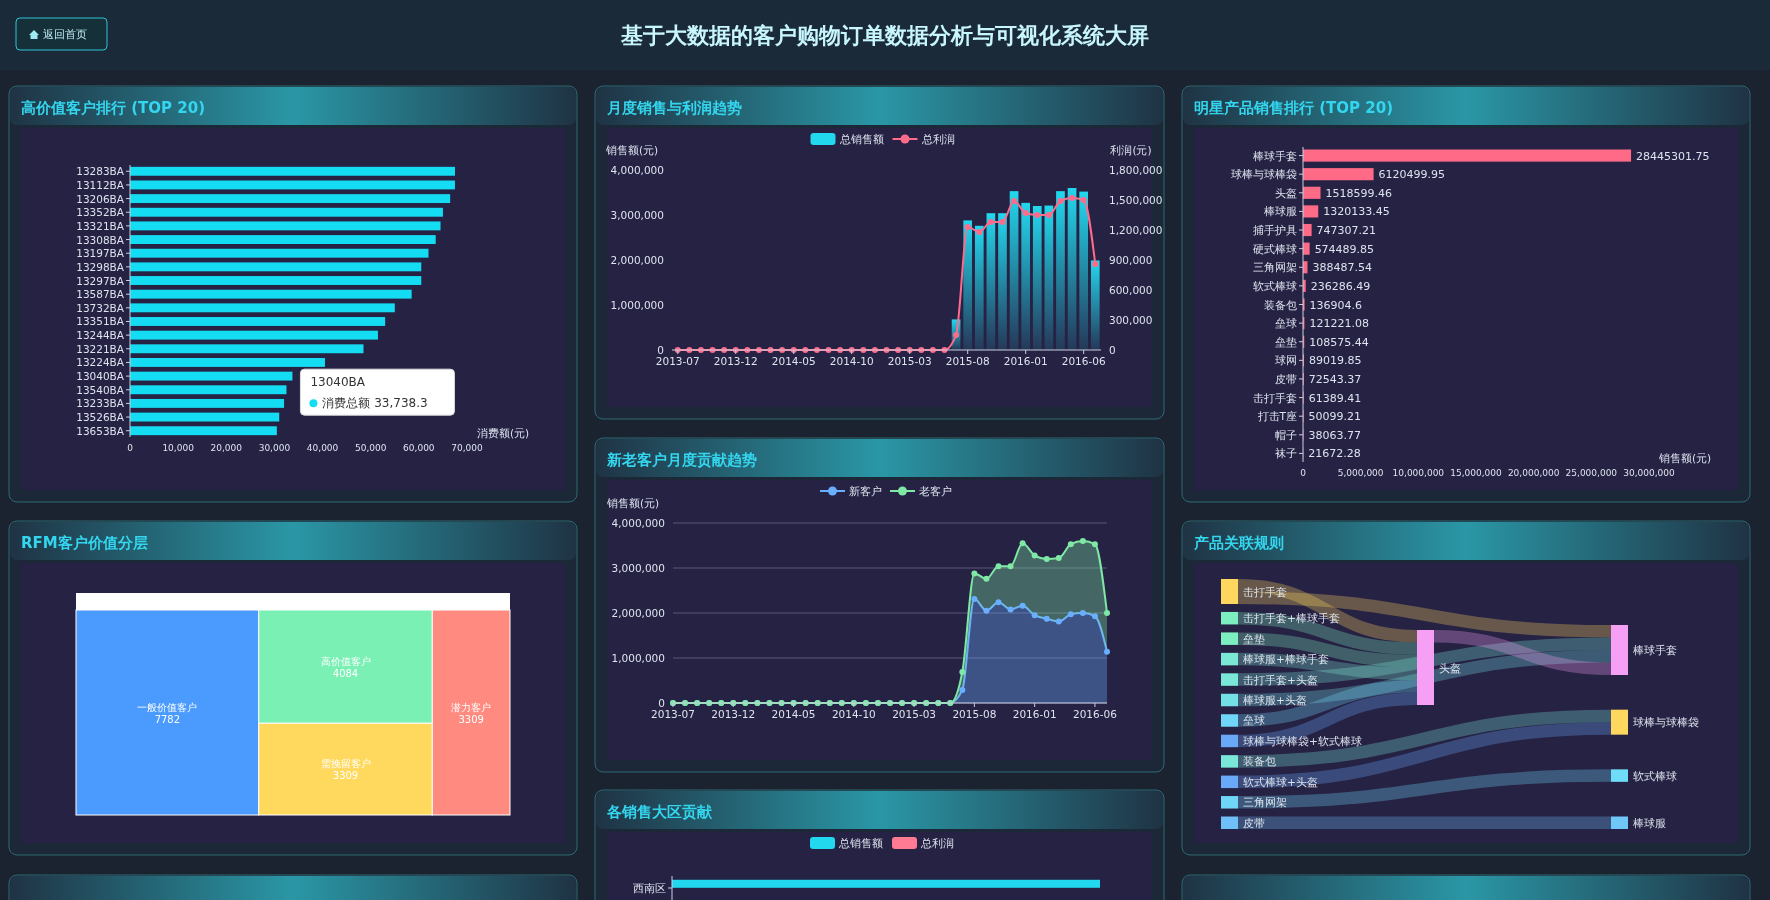 The height and width of the screenshot is (900, 1770). What do you see at coordinates (345, 764) in the screenshot?
I see `category-label: 需挽留客户` at bounding box center [345, 764].